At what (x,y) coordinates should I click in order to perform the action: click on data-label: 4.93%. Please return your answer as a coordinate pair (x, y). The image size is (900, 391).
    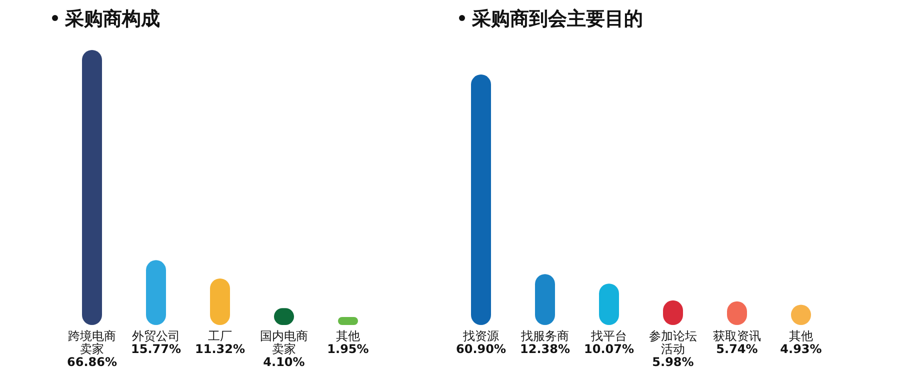
    Looking at the image, I should click on (801, 349).